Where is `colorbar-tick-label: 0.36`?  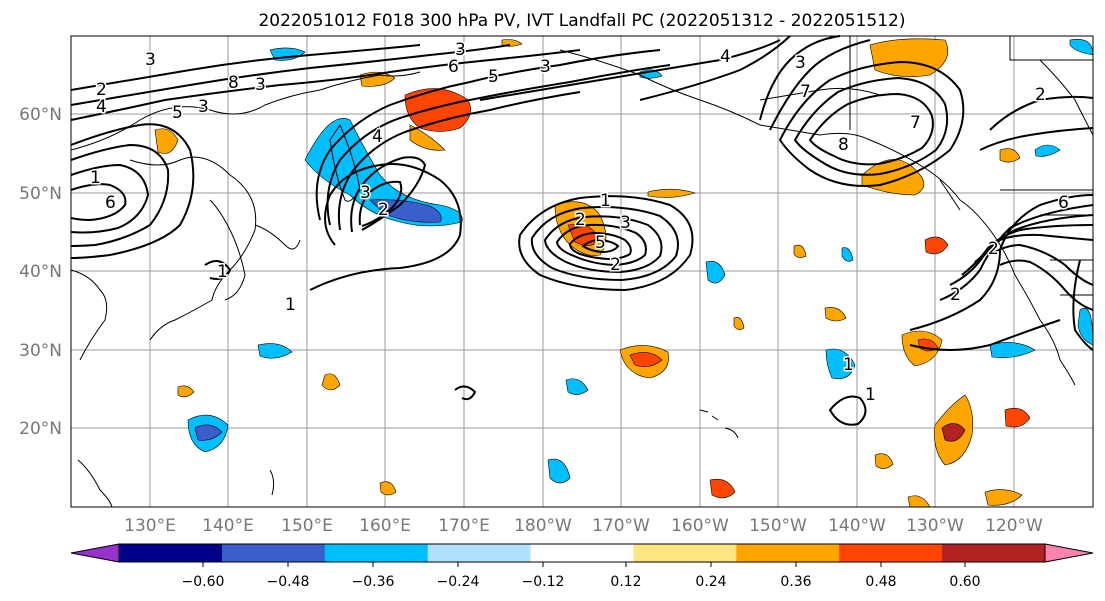
colorbar-tick-label: 0.36 is located at coordinates (795, 582).